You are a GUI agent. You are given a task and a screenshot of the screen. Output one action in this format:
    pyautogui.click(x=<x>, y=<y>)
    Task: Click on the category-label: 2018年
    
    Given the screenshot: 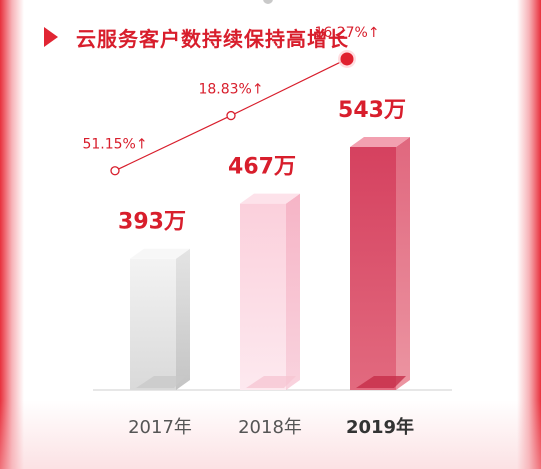 What is the action you would take?
    pyautogui.click(x=270, y=427)
    